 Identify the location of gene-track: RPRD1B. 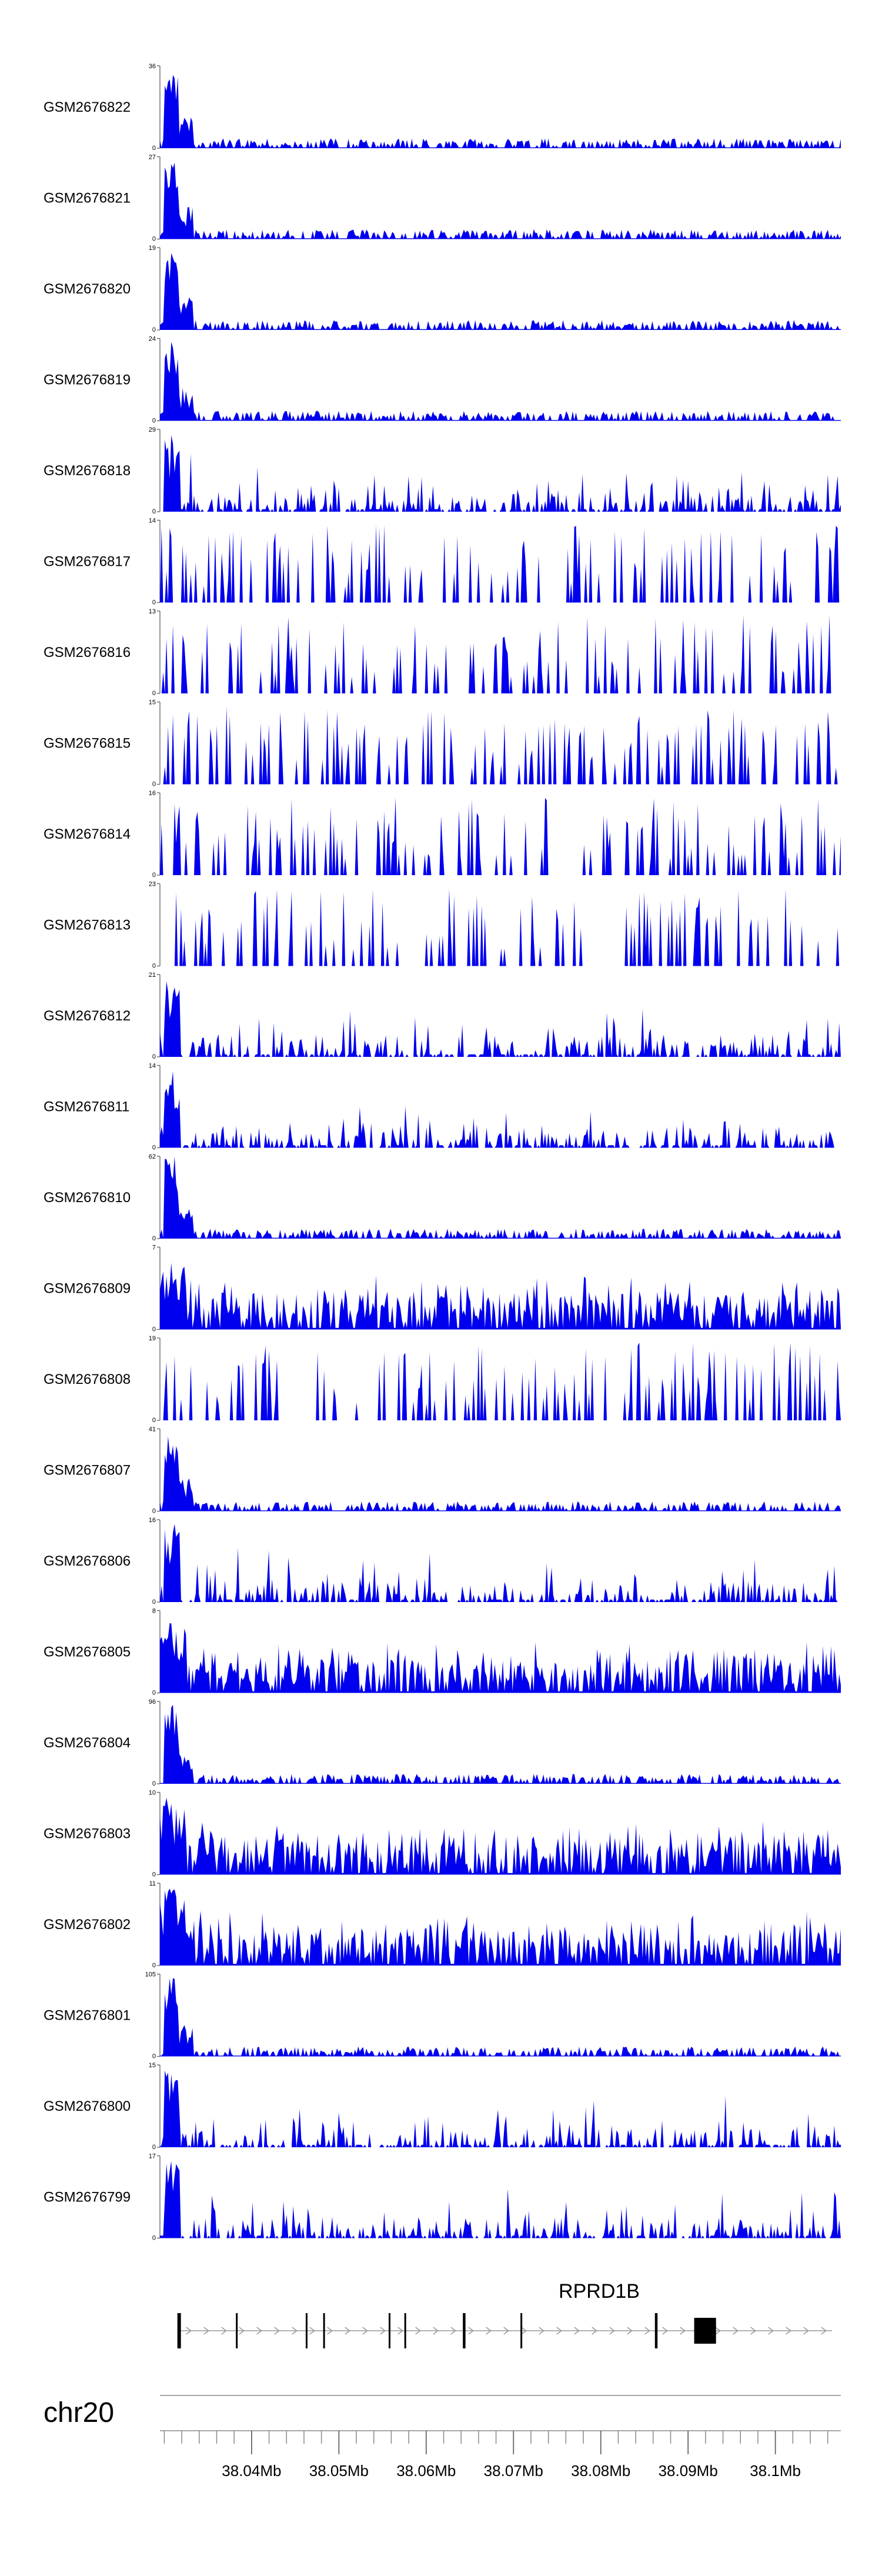
(505, 2314).